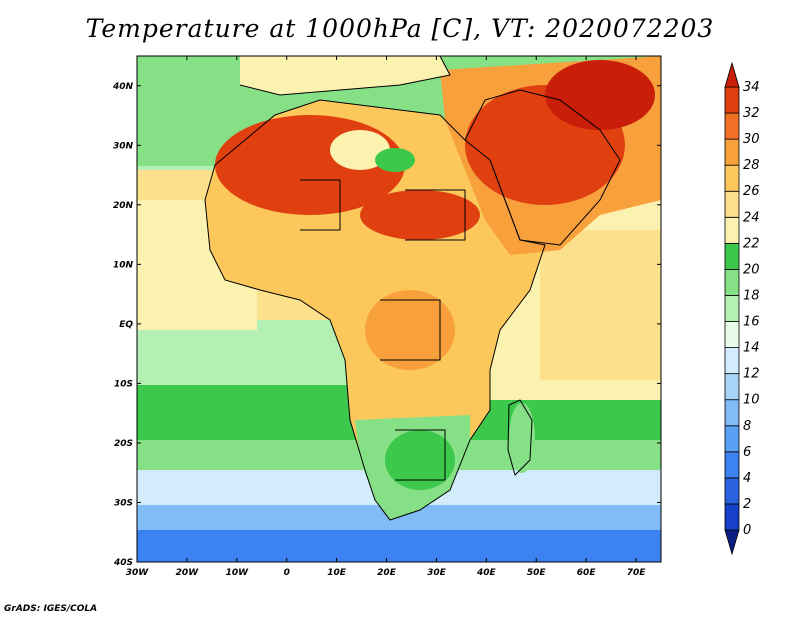 This screenshot has width=800, height=618. Describe the element at coordinates (537, 573) in the screenshot. I see `lon-tick-label: 50E` at that location.